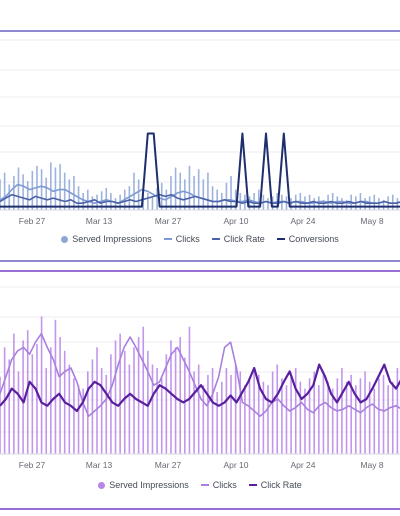 The image size is (400, 516). Describe the element at coordinates (302, 221) in the screenshot. I see `x-tick-label: Apr 24` at that location.